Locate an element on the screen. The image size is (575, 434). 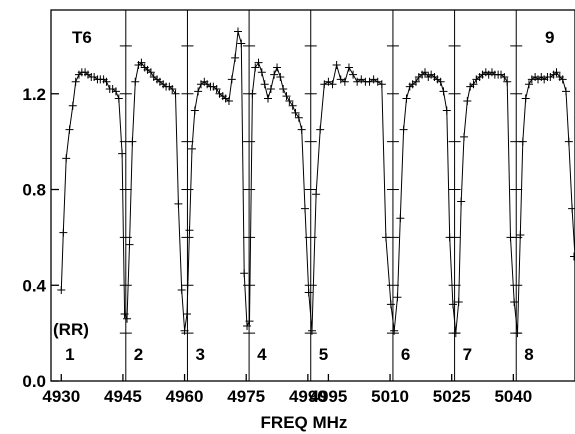
panel-label-6: 6 is located at coordinates (405, 354).